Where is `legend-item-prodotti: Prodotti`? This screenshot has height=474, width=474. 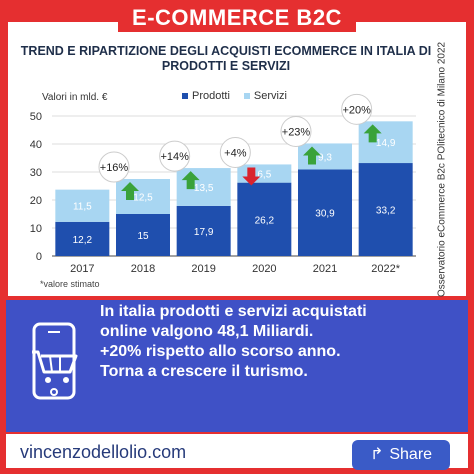 legend-item-prodotti: Prodotti is located at coordinates (206, 96).